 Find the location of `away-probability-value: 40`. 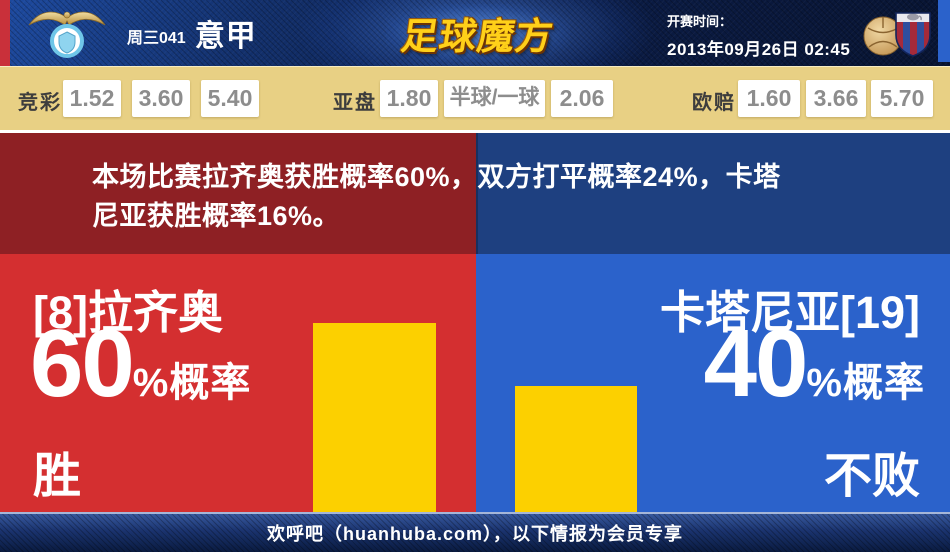

away-probability-value: 40 is located at coordinates (756, 363).